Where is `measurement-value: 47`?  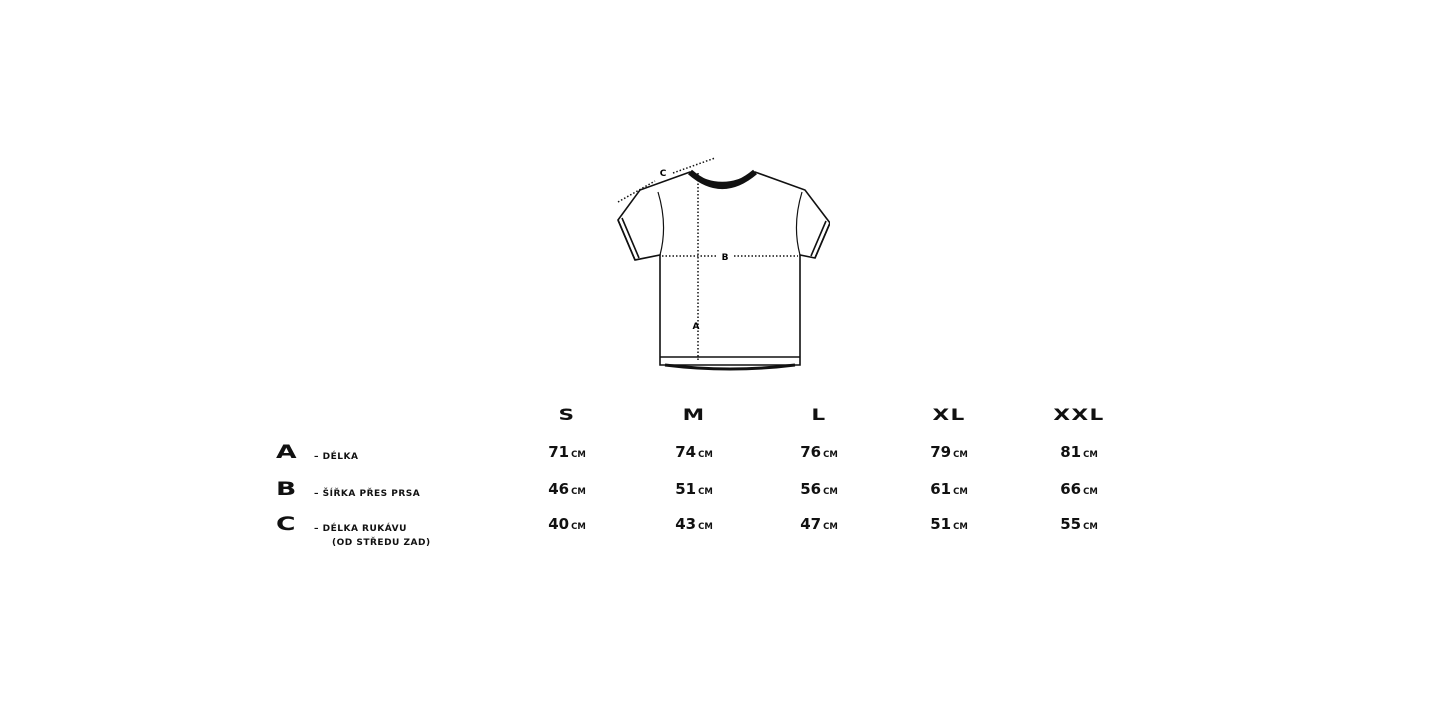 measurement-value: 47 is located at coordinates (811, 524).